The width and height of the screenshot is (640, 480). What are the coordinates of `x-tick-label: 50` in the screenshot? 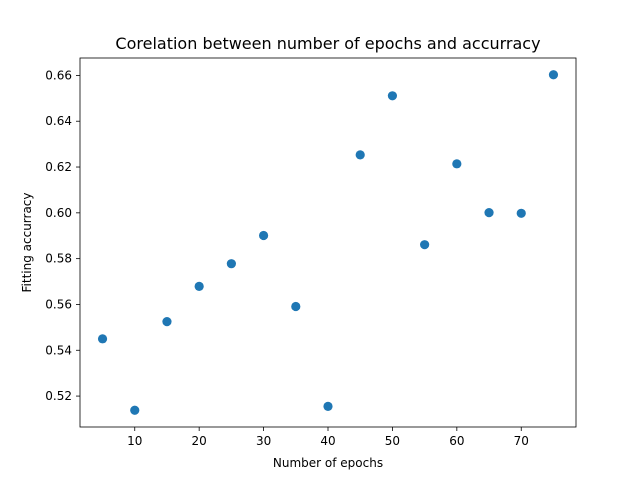 It's located at (392, 441).